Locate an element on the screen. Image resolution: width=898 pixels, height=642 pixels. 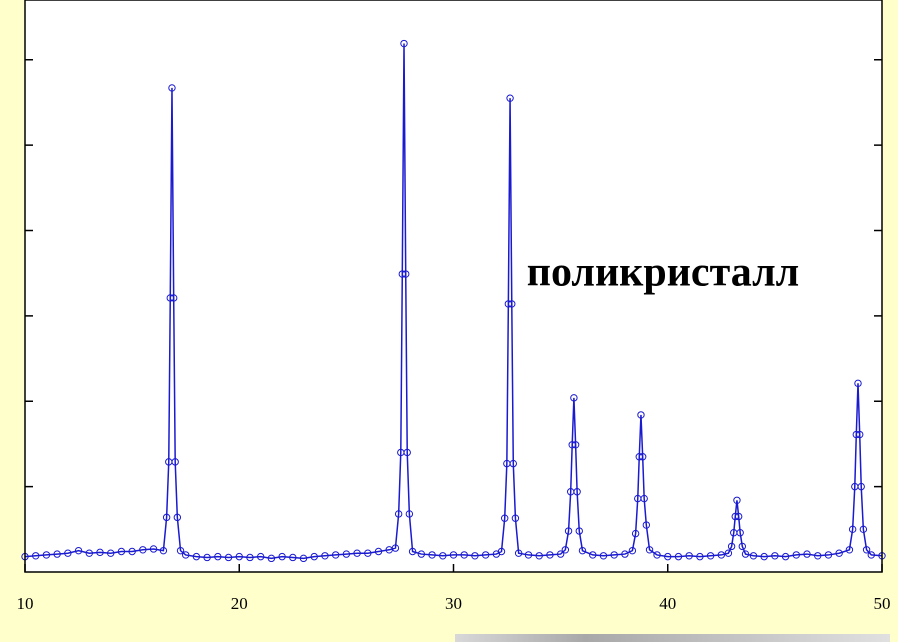
x-tick-label: 10 is located at coordinates (25, 603).